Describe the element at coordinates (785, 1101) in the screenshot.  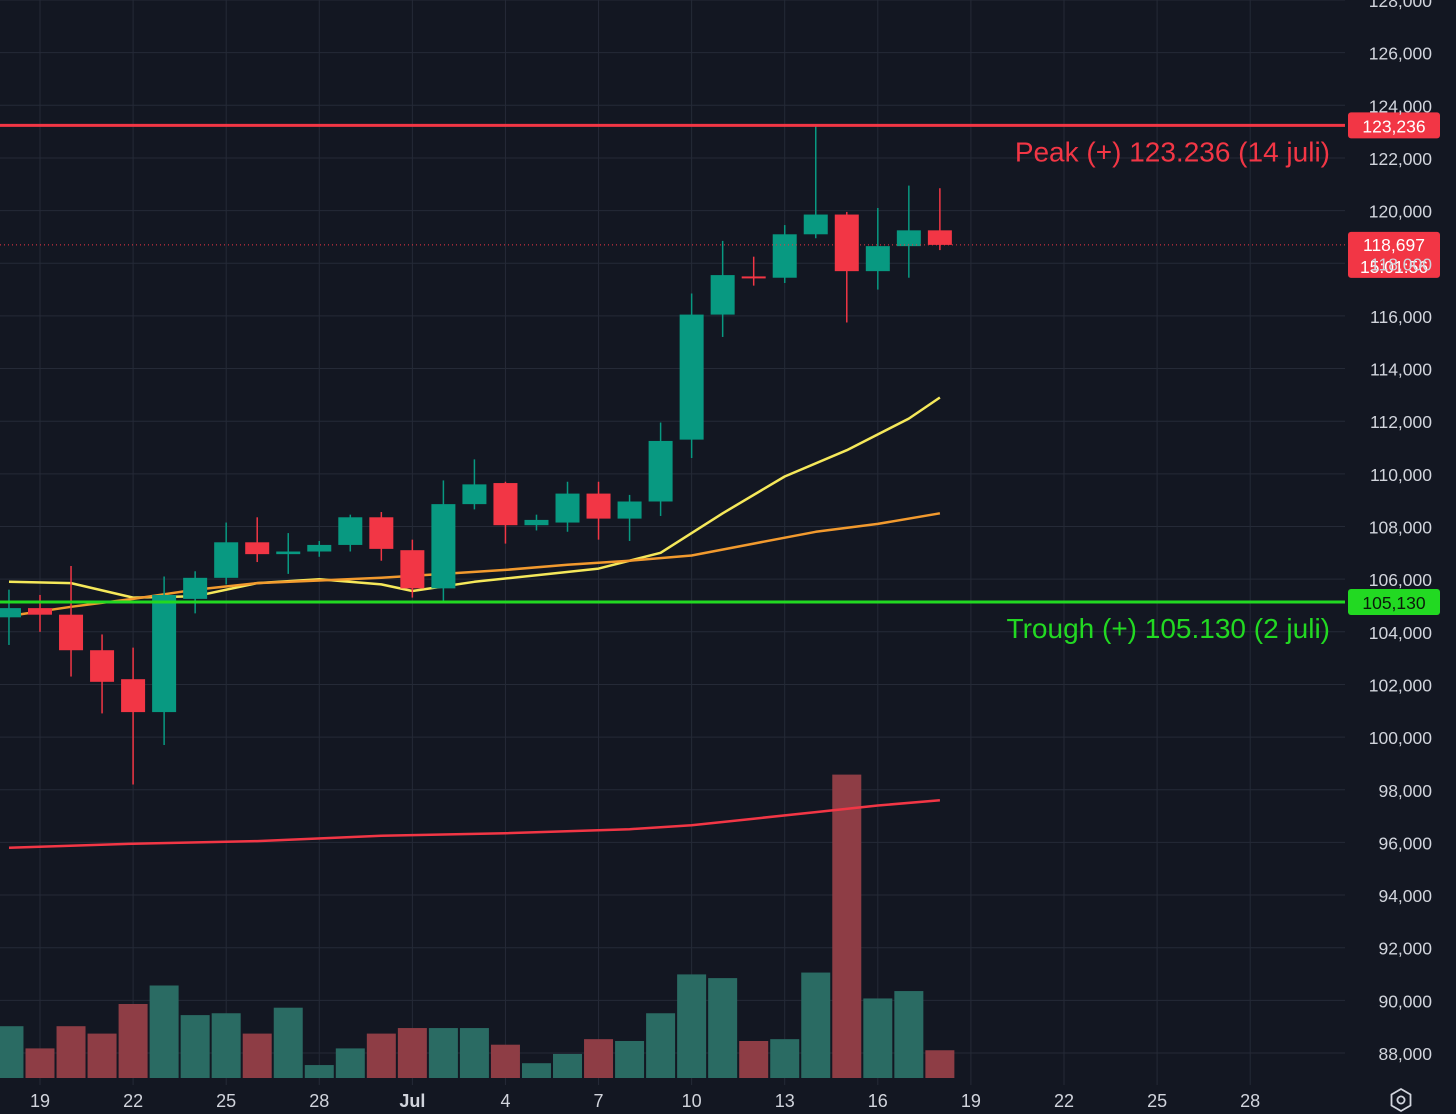
I see `time-tick-label: 13` at that location.